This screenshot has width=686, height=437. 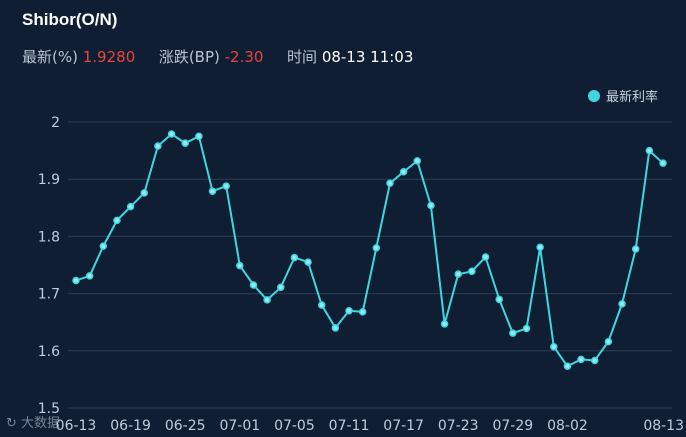 What do you see at coordinates (244, 57) in the screenshot?
I see `change-value: -2.30` at bounding box center [244, 57].